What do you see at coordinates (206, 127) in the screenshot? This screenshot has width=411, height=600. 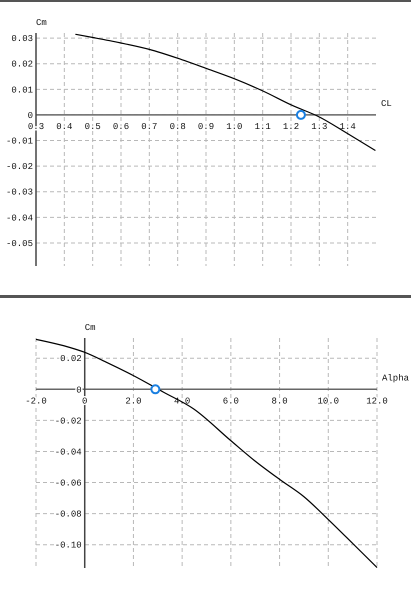 I see `x-tick-label: 0.9` at bounding box center [206, 127].